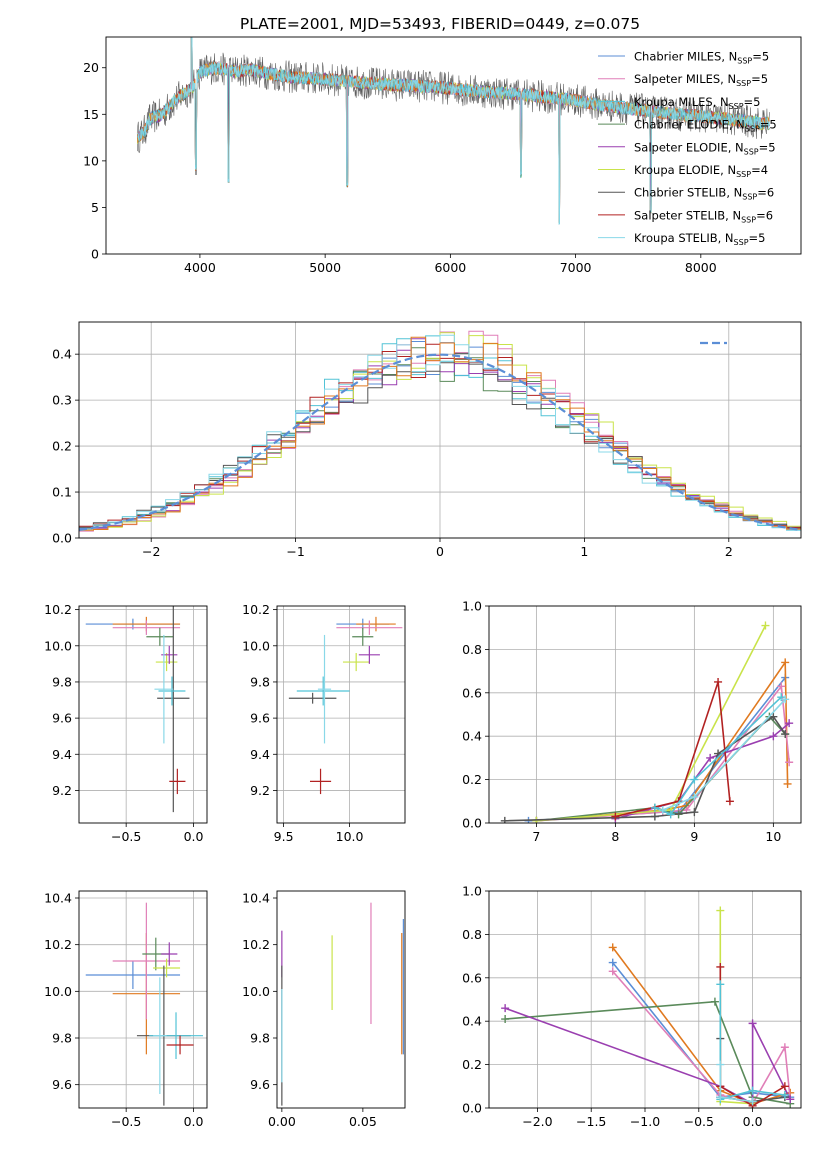 The image size is (819, 1170). What do you see at coordinates (450, 267) in the screenshot?
I see `spectrum-xtick-label-2: 6000` at bounding box center [450, 267].